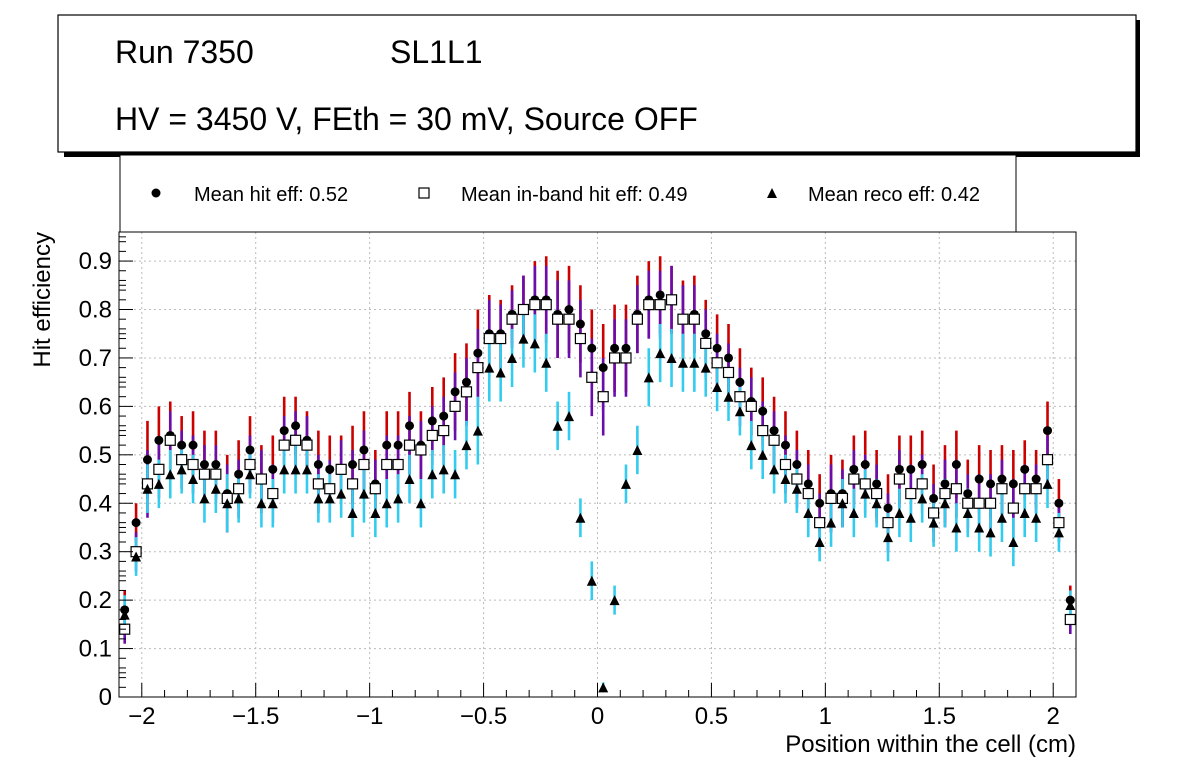 The height and width of the screenshot is (772, 1196). I want to click on y-tick-label: 0.9, so click(95, 261).